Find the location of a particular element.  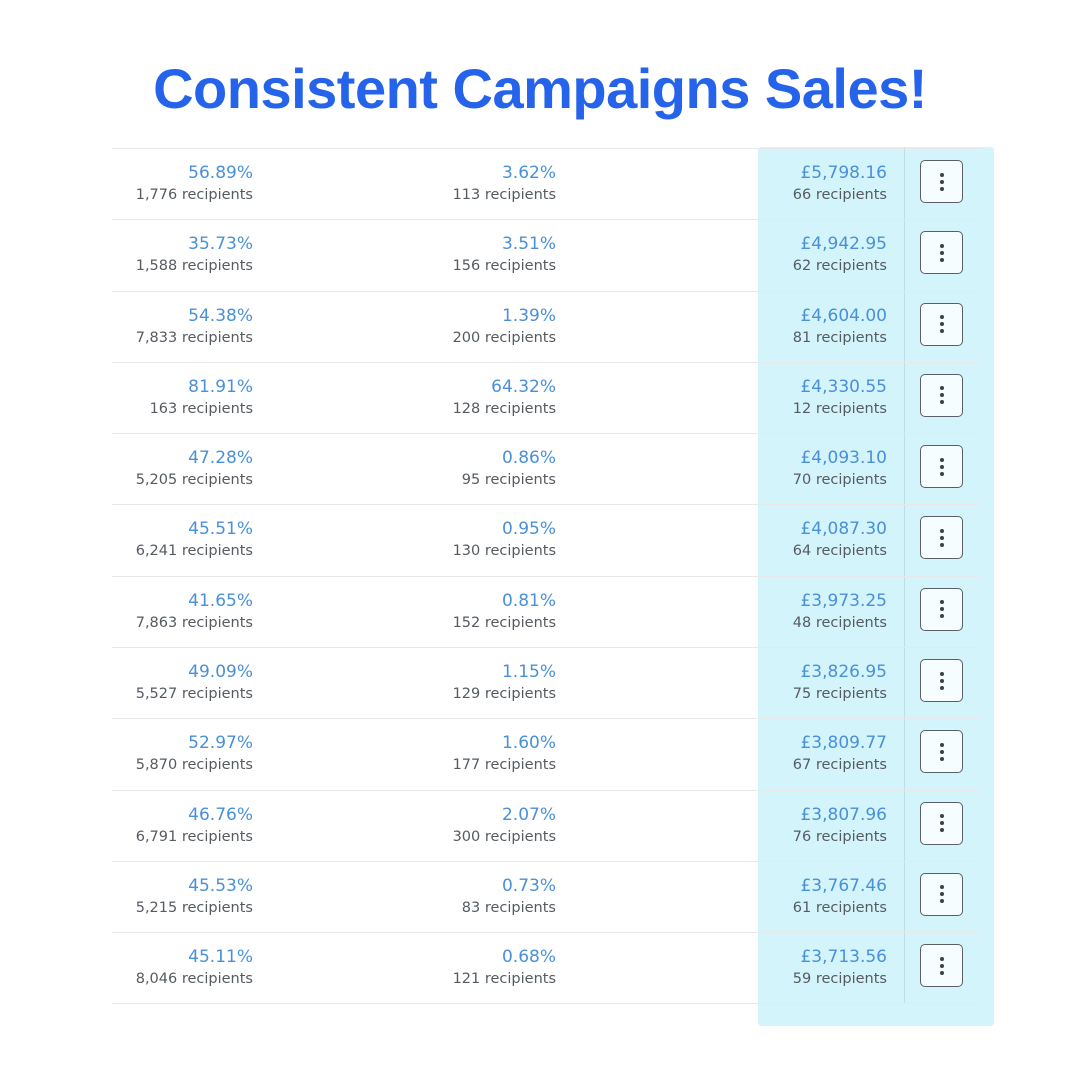

click-rate-cell: 3.62% 113 recipients is located at coordinates (504, 184).